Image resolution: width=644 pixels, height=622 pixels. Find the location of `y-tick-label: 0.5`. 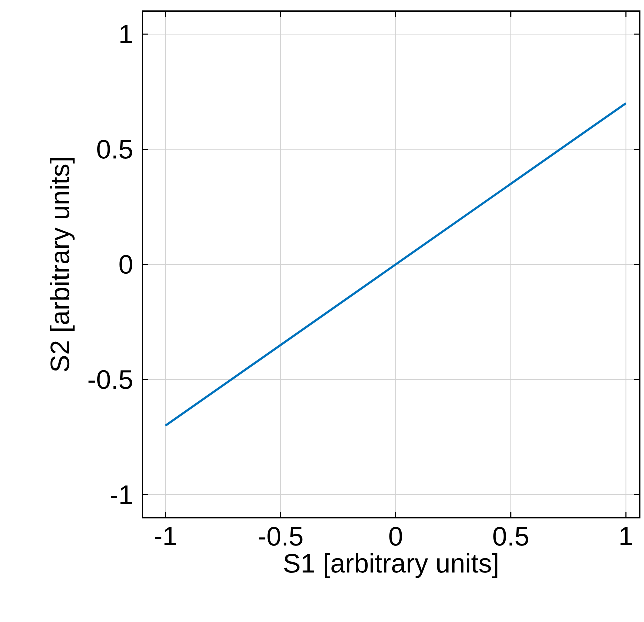

y-tick-label: 0.5 is located at coordinates (114, 149).